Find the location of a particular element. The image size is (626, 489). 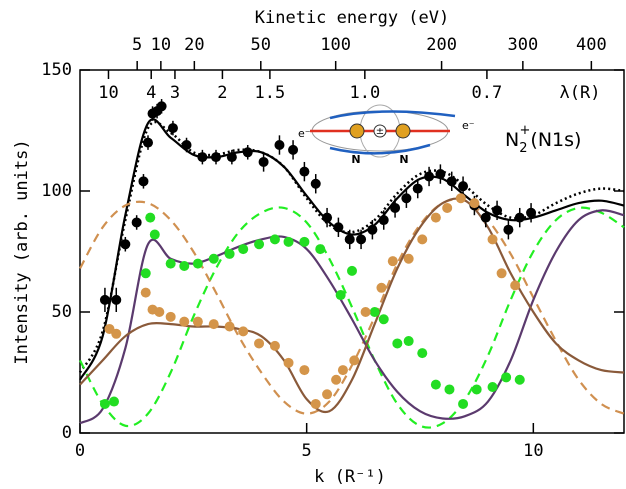

annotation-rest: (N1s) is located at coordinates (555, 140).